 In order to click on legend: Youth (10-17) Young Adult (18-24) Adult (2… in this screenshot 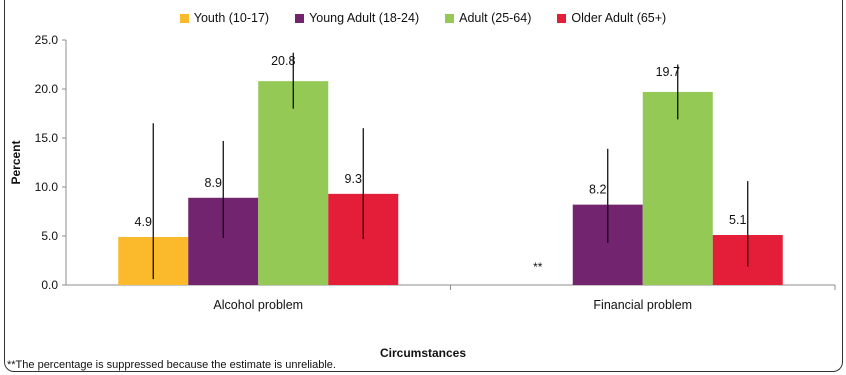, I will do `click(423, 18)`.